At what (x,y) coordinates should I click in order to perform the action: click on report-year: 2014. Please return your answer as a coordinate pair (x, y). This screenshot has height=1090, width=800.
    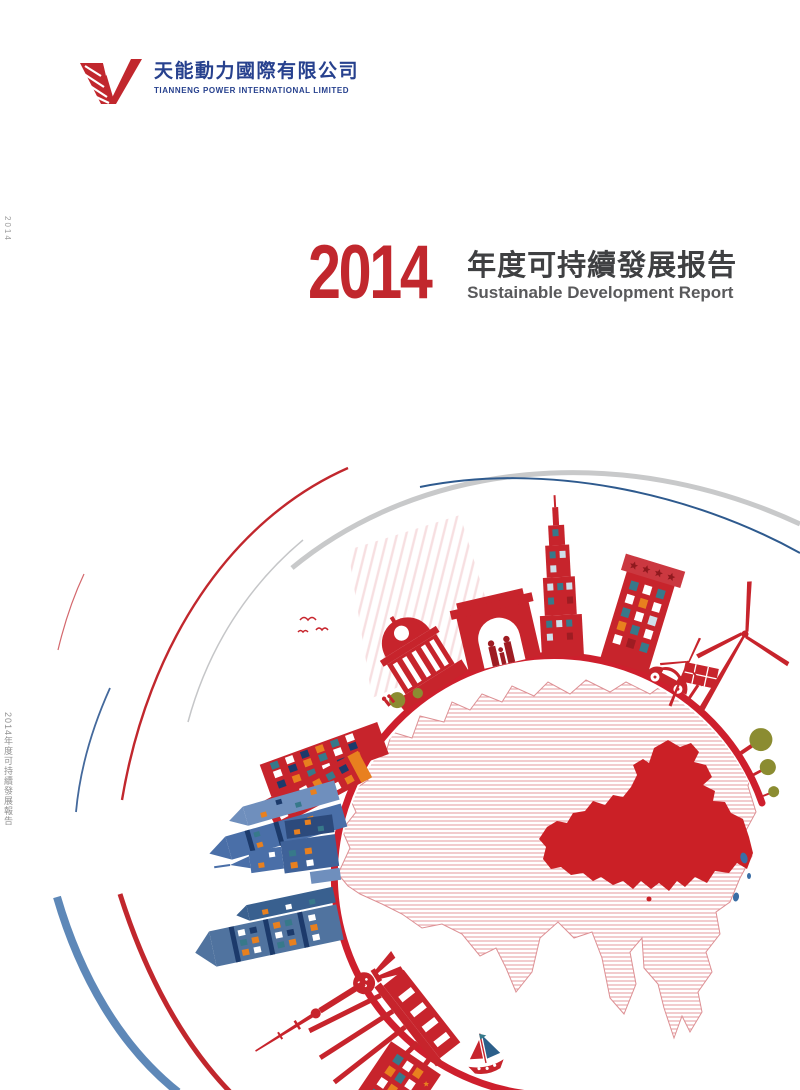
    Looking at the image, I should click on (370, 272).